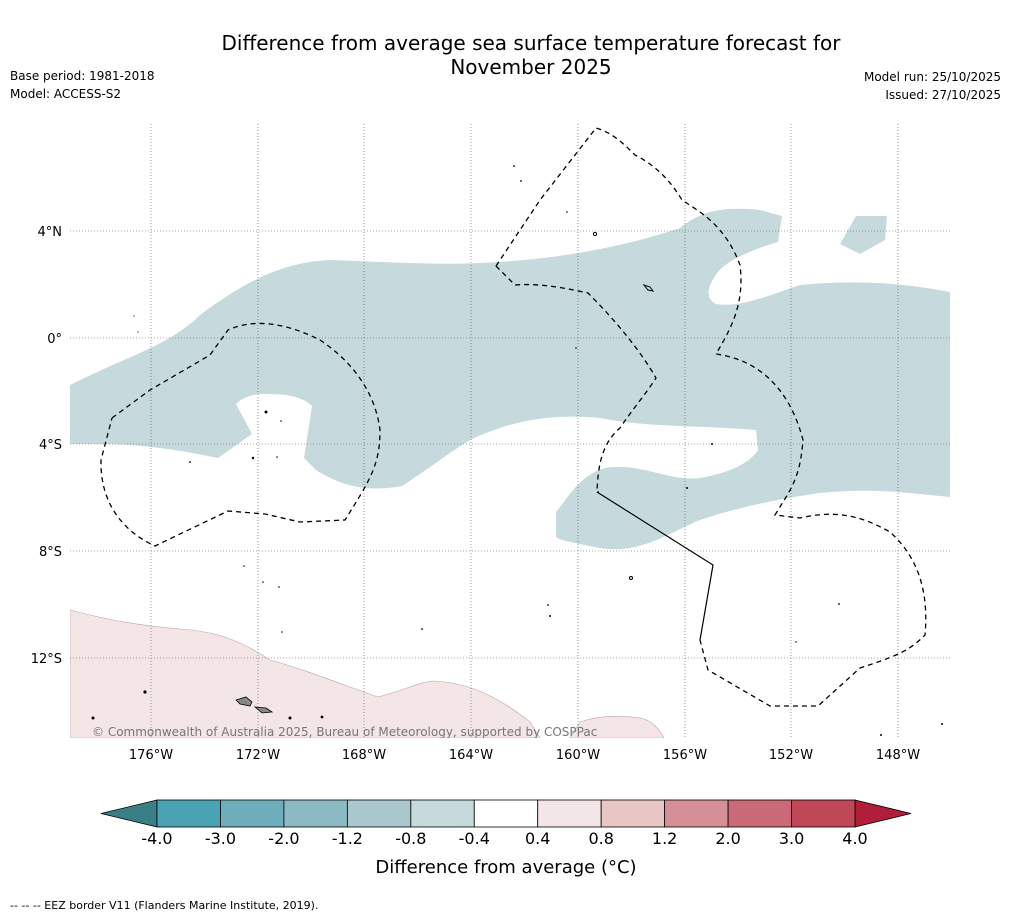 The height and width of the screenshot is (919, 1011). What do you see at coordinates (347, 838) in the screenshot?
I see `colorbar-tick-label: -1.2` at bounding box center [347, 838].